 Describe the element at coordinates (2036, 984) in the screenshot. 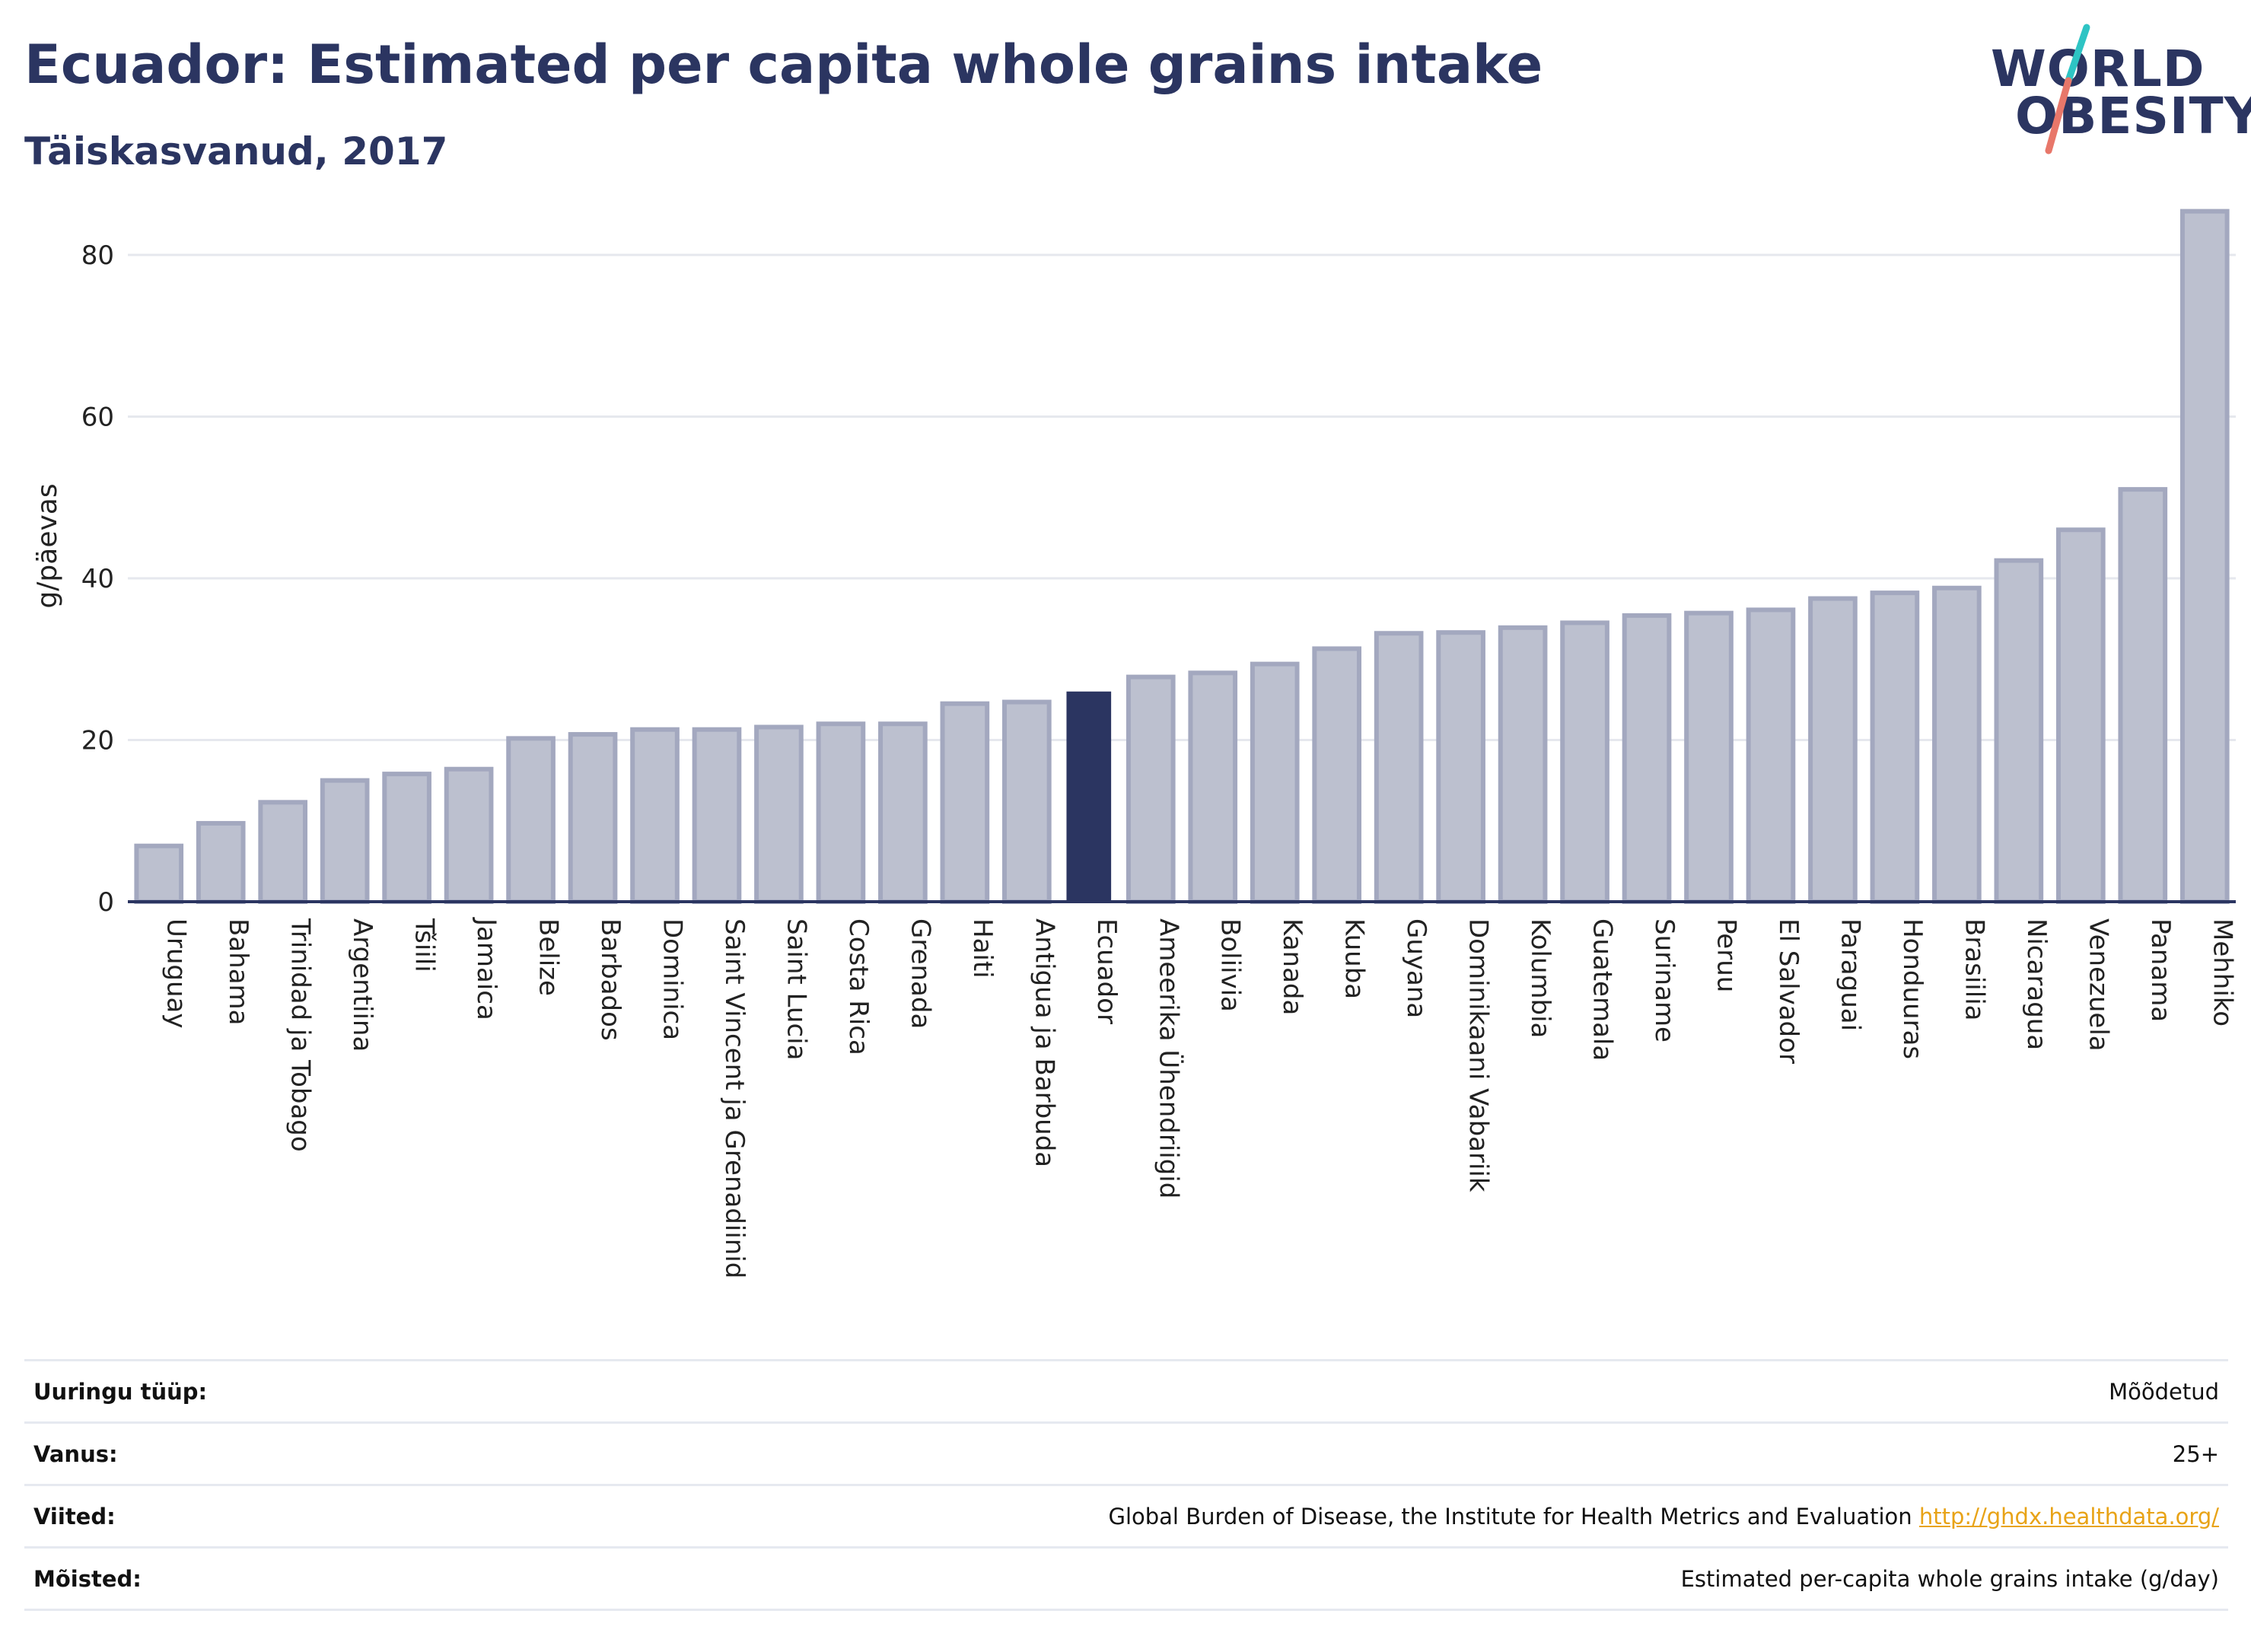

I see `x-tick-label: Nicaragua` at that location.